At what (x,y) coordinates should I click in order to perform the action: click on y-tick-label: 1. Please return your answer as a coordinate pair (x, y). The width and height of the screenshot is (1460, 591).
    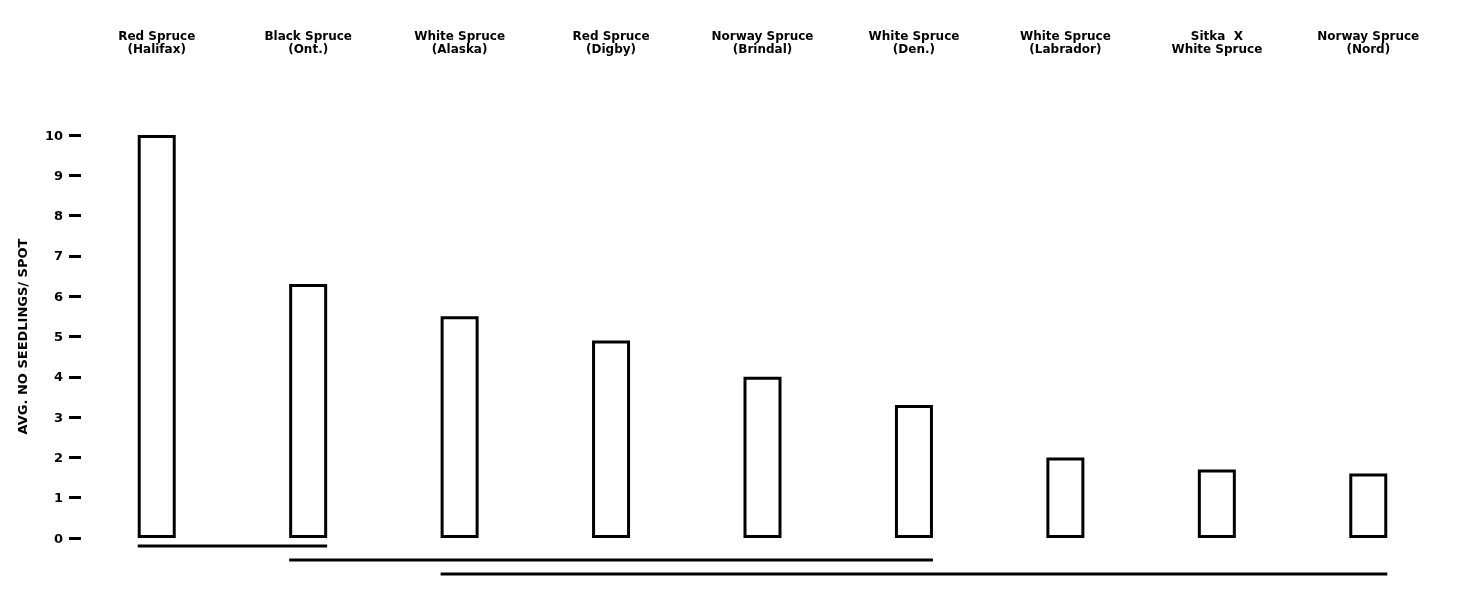
    Looking at the image, I should click on (58, 498).